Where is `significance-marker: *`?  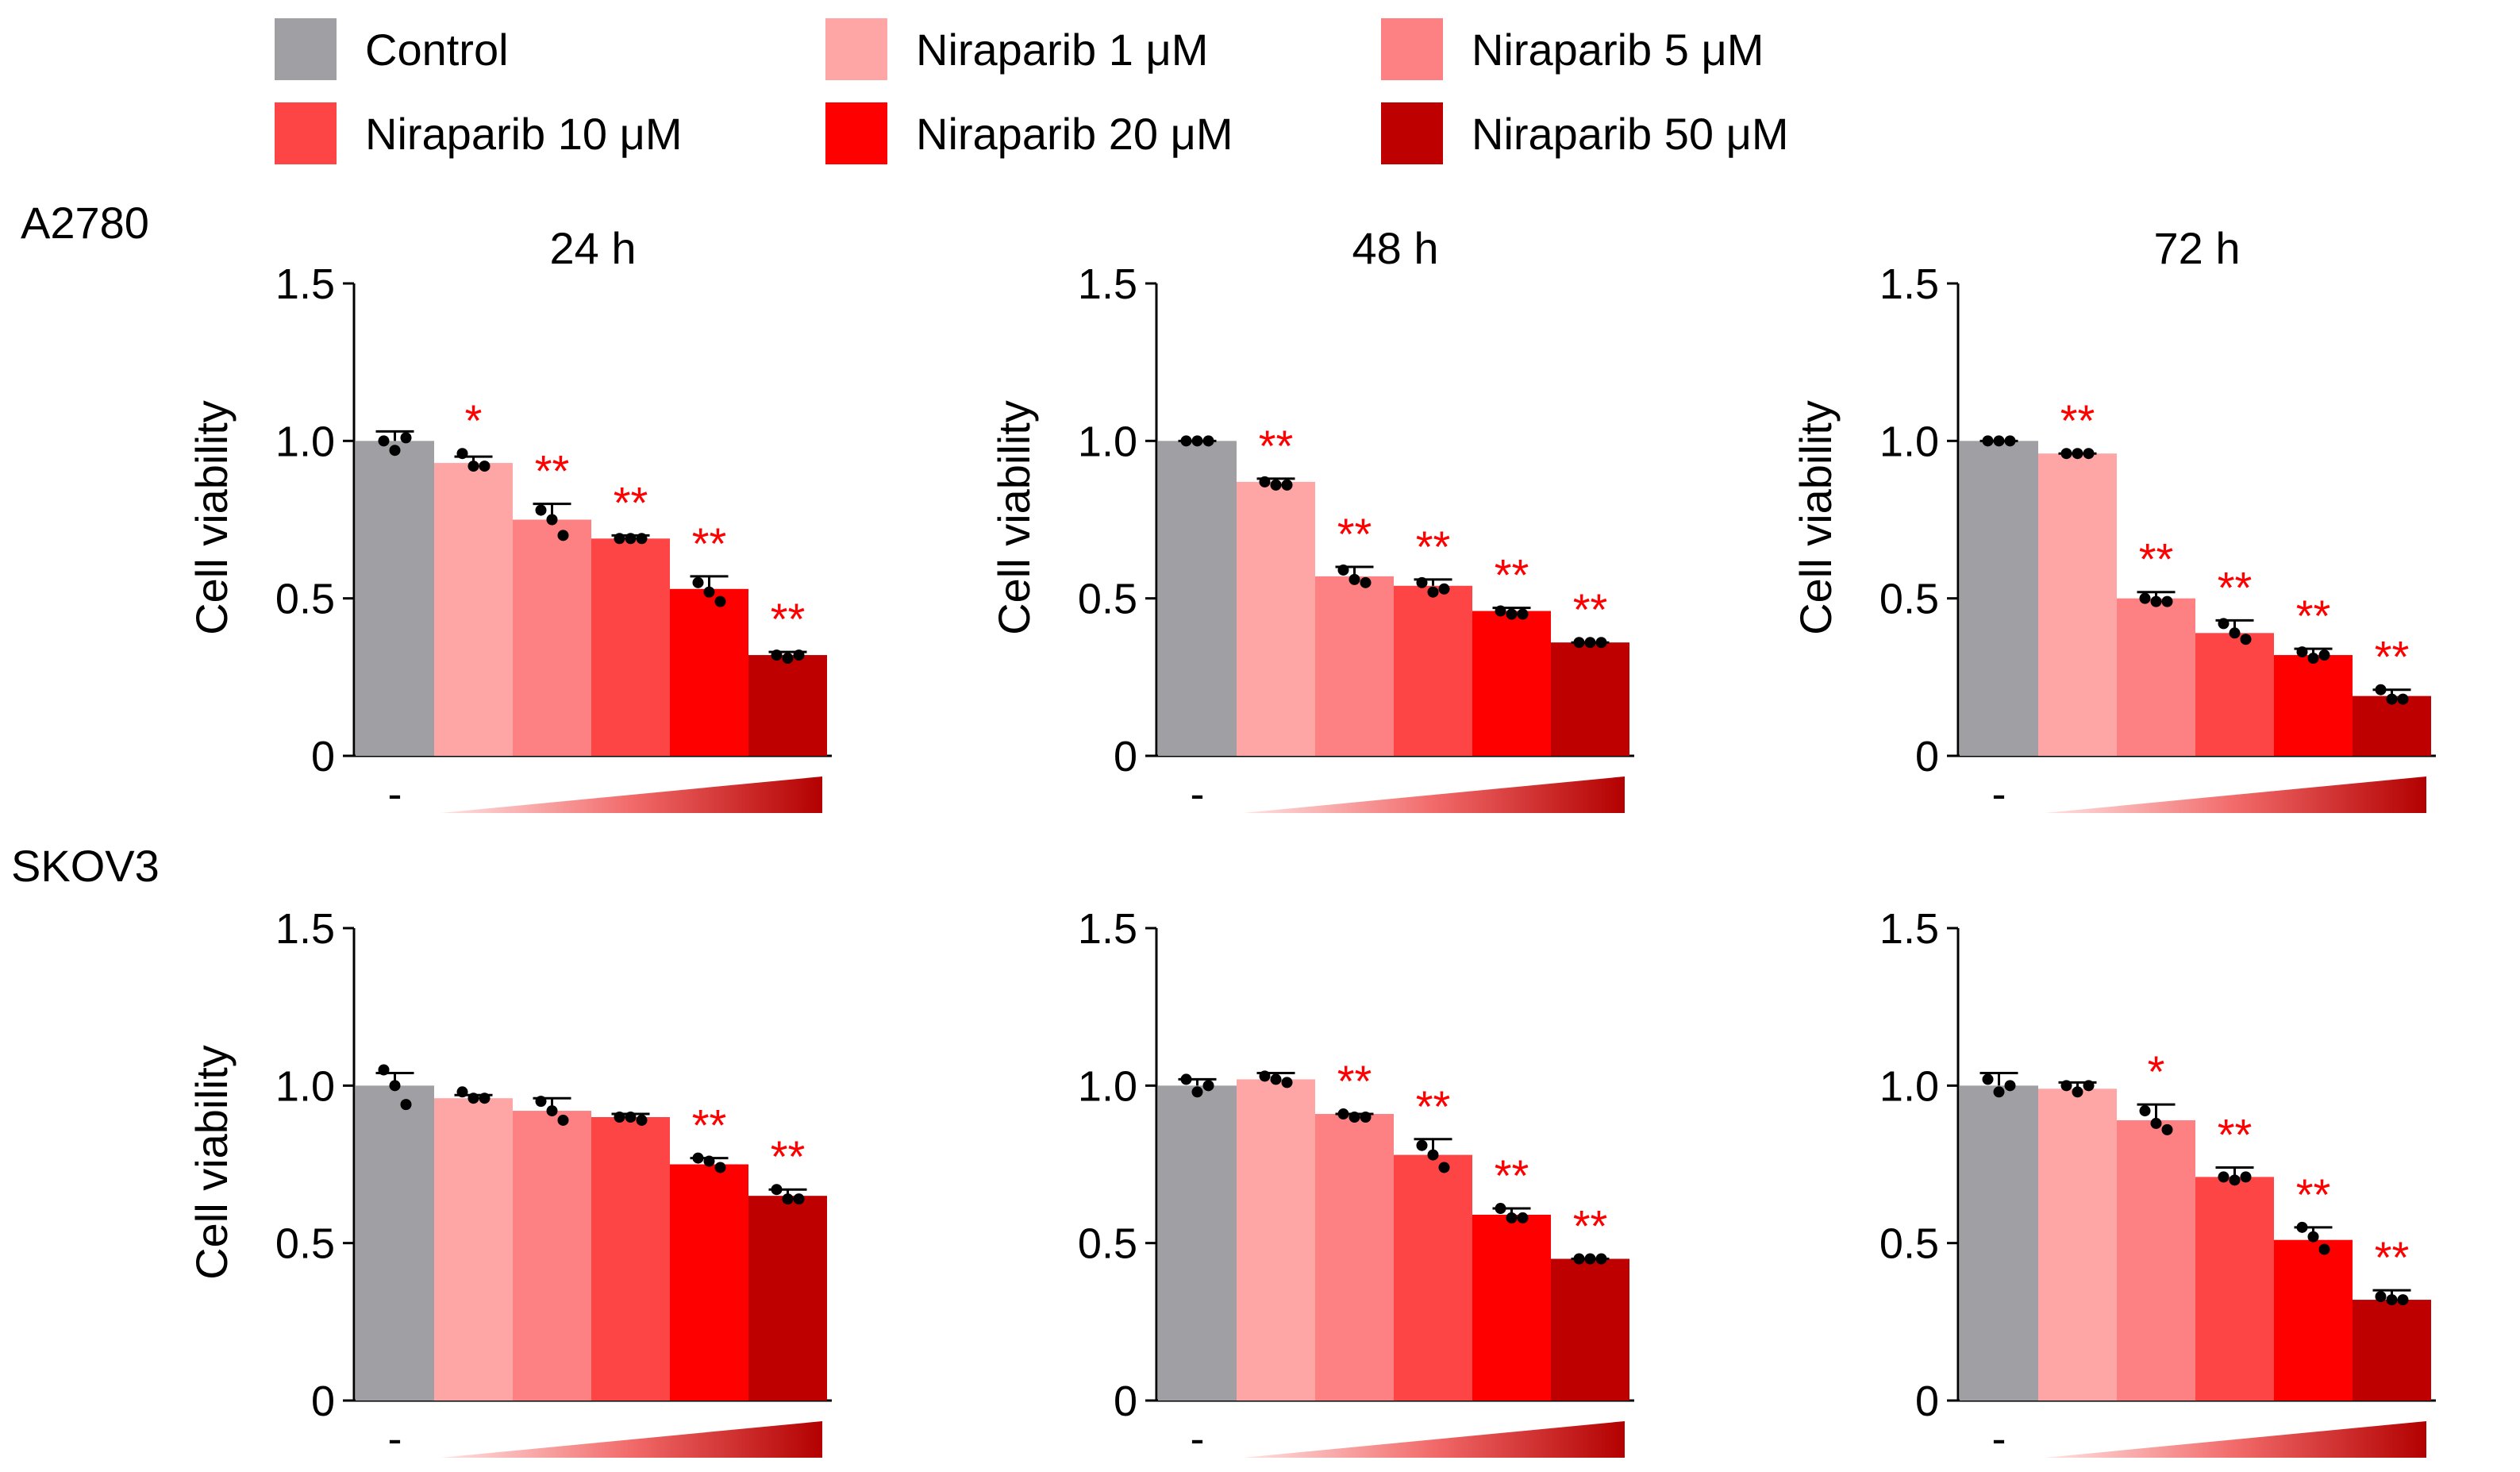
significance-marker: * is located at coordinates (2156, 1071).